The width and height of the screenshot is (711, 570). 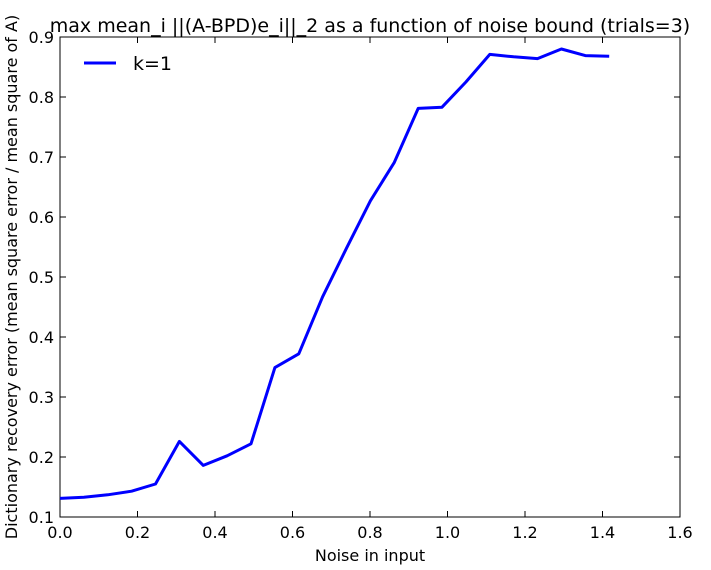 I want to click on y-tick-label: 0.2, so click(x=41, y=457).